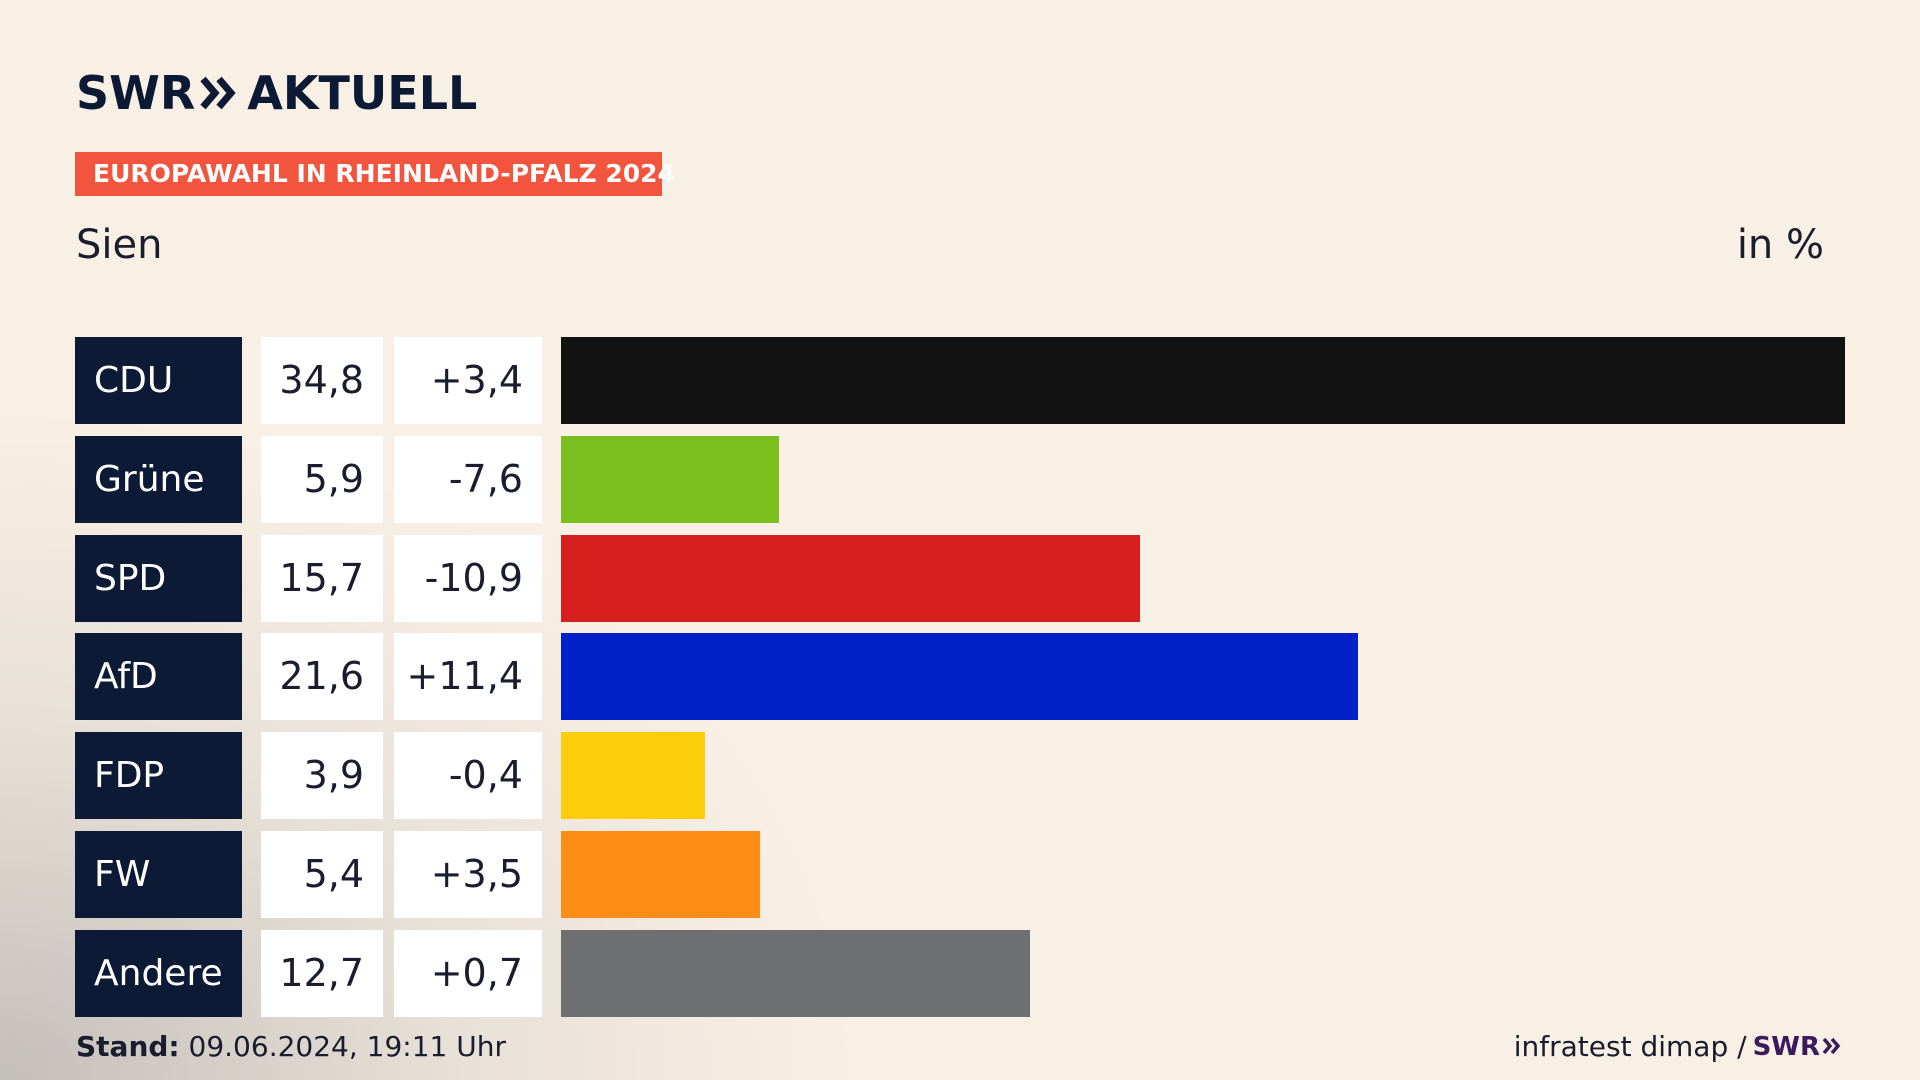 Image resolution: width=1920 pixels, height=1080 pixels. I want to click on vote-share-label: 34,8, so click(322, 380).